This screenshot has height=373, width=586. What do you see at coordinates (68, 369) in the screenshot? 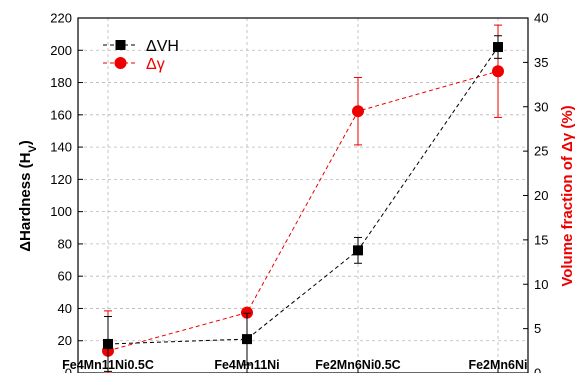
I see `y-tick-label-left: 0` at bounding box center [68, 369].